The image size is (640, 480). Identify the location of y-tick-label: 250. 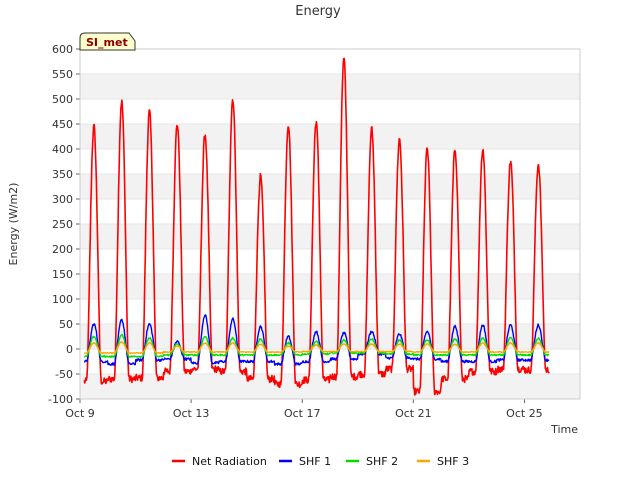
(62, 224).